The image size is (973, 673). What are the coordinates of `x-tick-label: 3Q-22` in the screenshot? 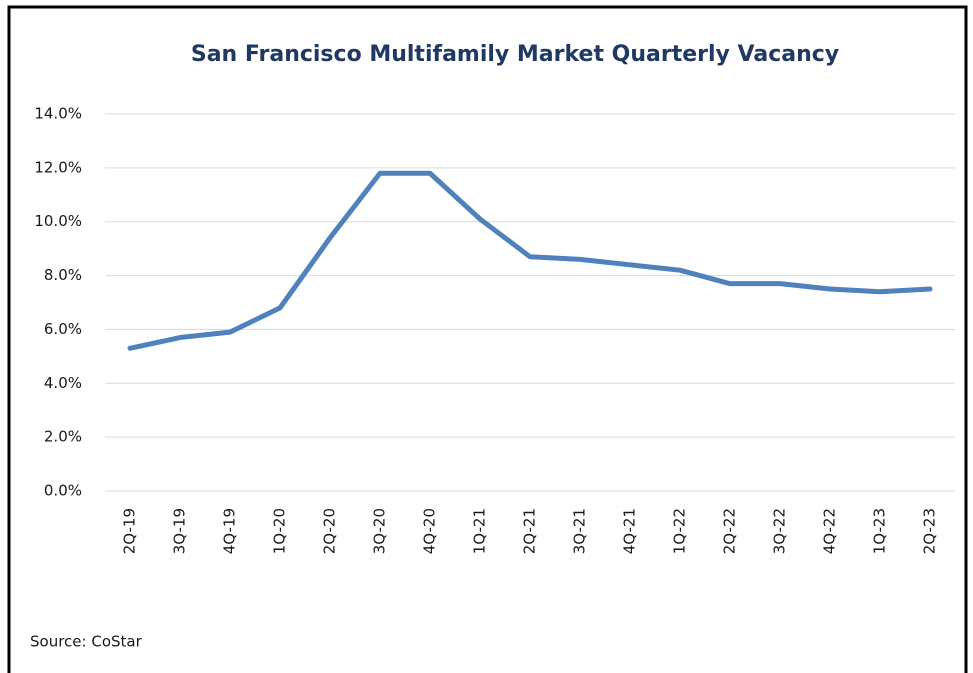 It's located at (780, 531).